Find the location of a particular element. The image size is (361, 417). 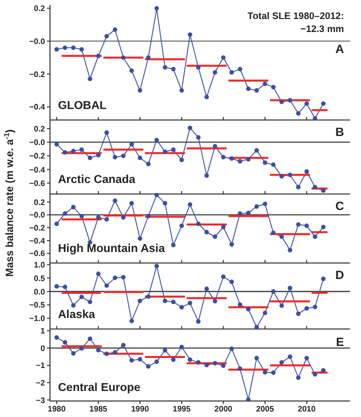

text: GLOBAL is located at coordinates (82, 106).